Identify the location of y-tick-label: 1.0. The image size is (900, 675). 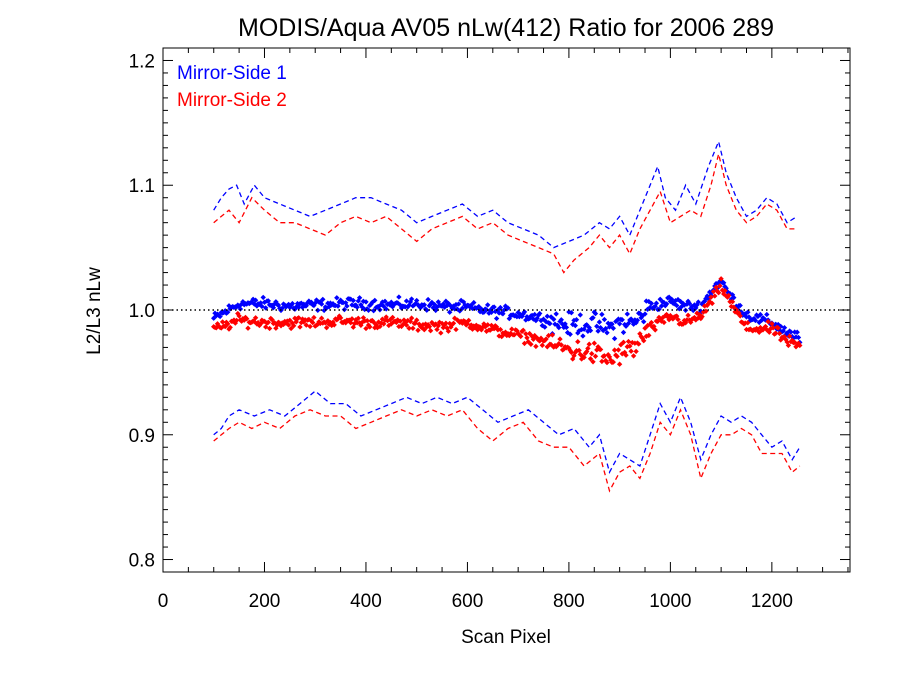
(142, 311).